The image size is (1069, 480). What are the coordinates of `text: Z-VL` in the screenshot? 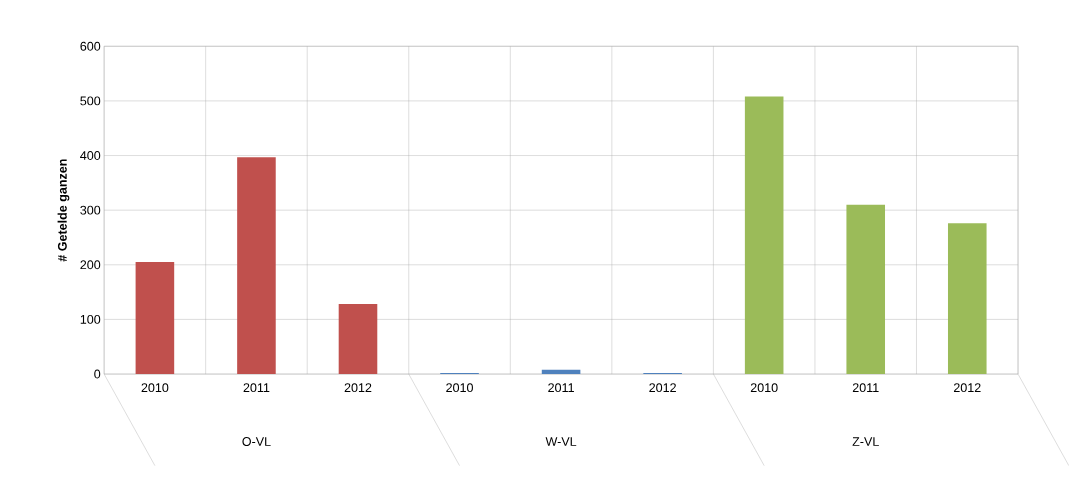 It's located at (865, 441).